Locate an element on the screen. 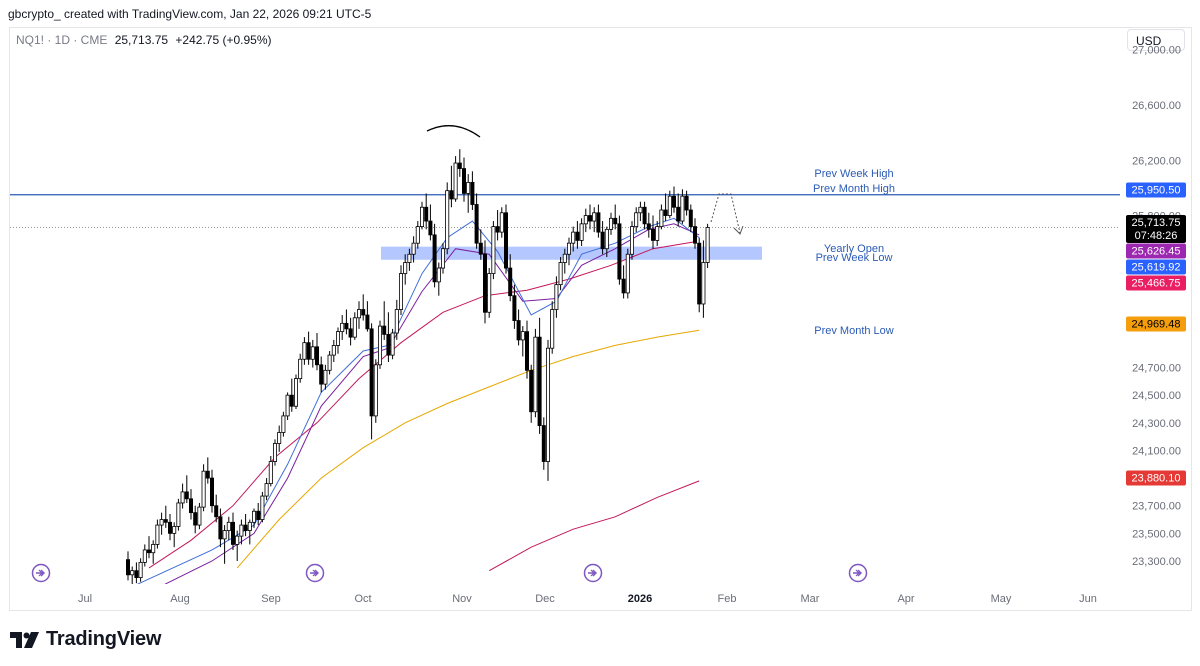 The image size is (1200, 666). currency-button: USD is located at coordinates (1156, 40).